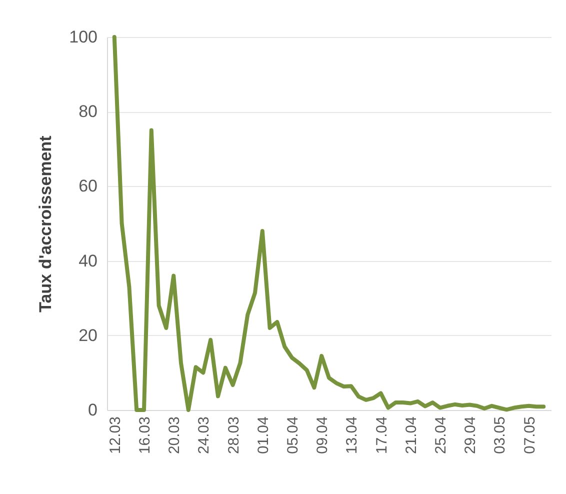  I want to click on x-tick-label: 25.04, so click(441, 435).